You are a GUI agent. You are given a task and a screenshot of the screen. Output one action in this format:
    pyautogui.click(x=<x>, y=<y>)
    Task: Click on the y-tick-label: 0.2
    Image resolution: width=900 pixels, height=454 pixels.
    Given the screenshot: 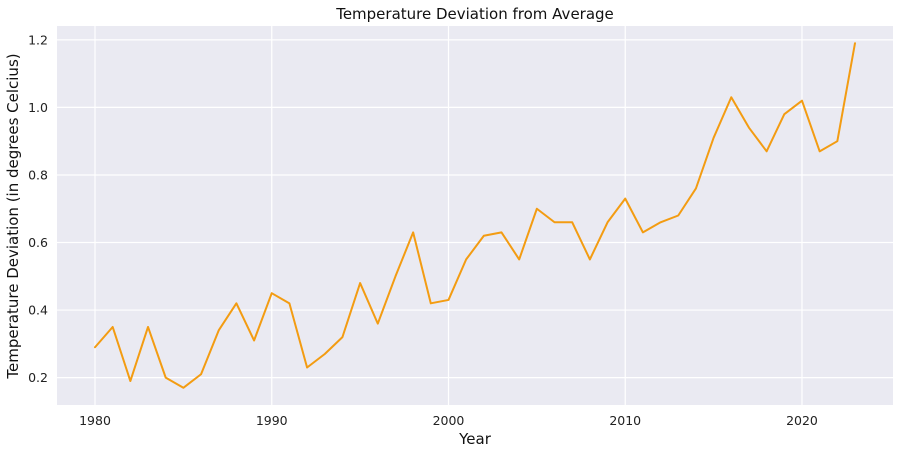 What is the action you would take?
    pyautogui.click(x=38, y=377)
    